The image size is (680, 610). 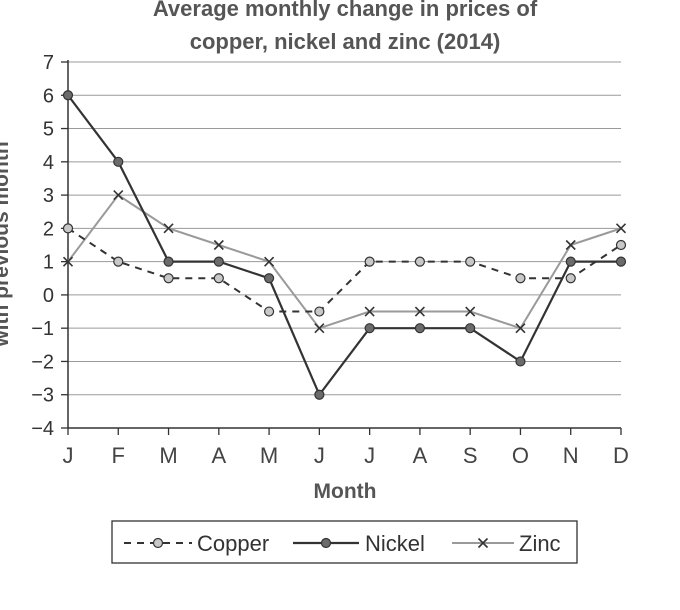 What do you see at coordinates (118, 455) in the screenshot?
I see `x-tick-label: F` at bounding box center [118, 455].